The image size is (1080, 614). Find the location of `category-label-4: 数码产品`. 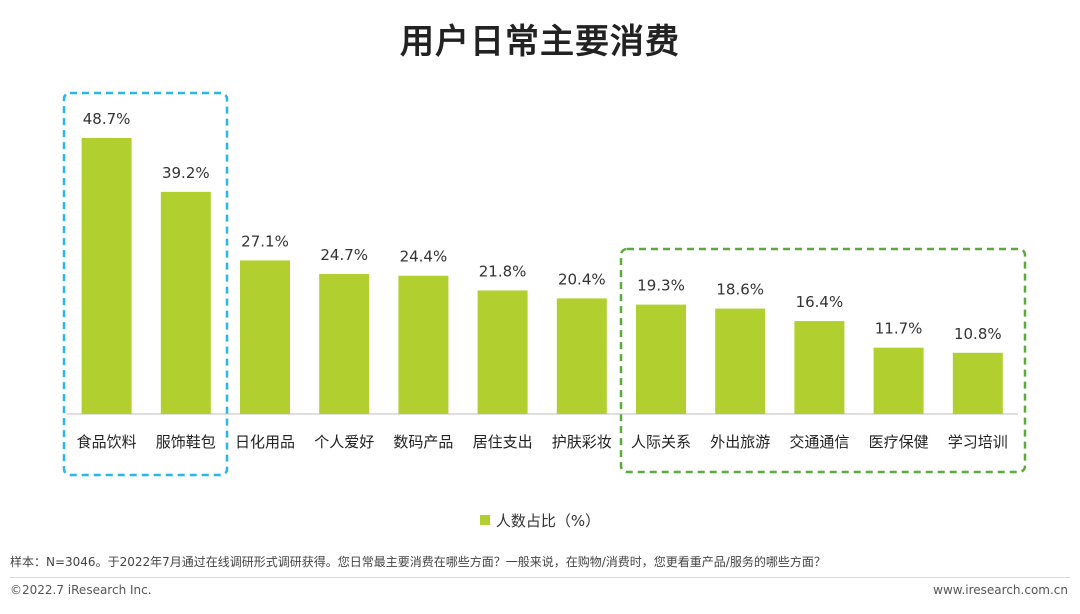

category-label-4: 数码产品 is located at coordinates (423, 442).